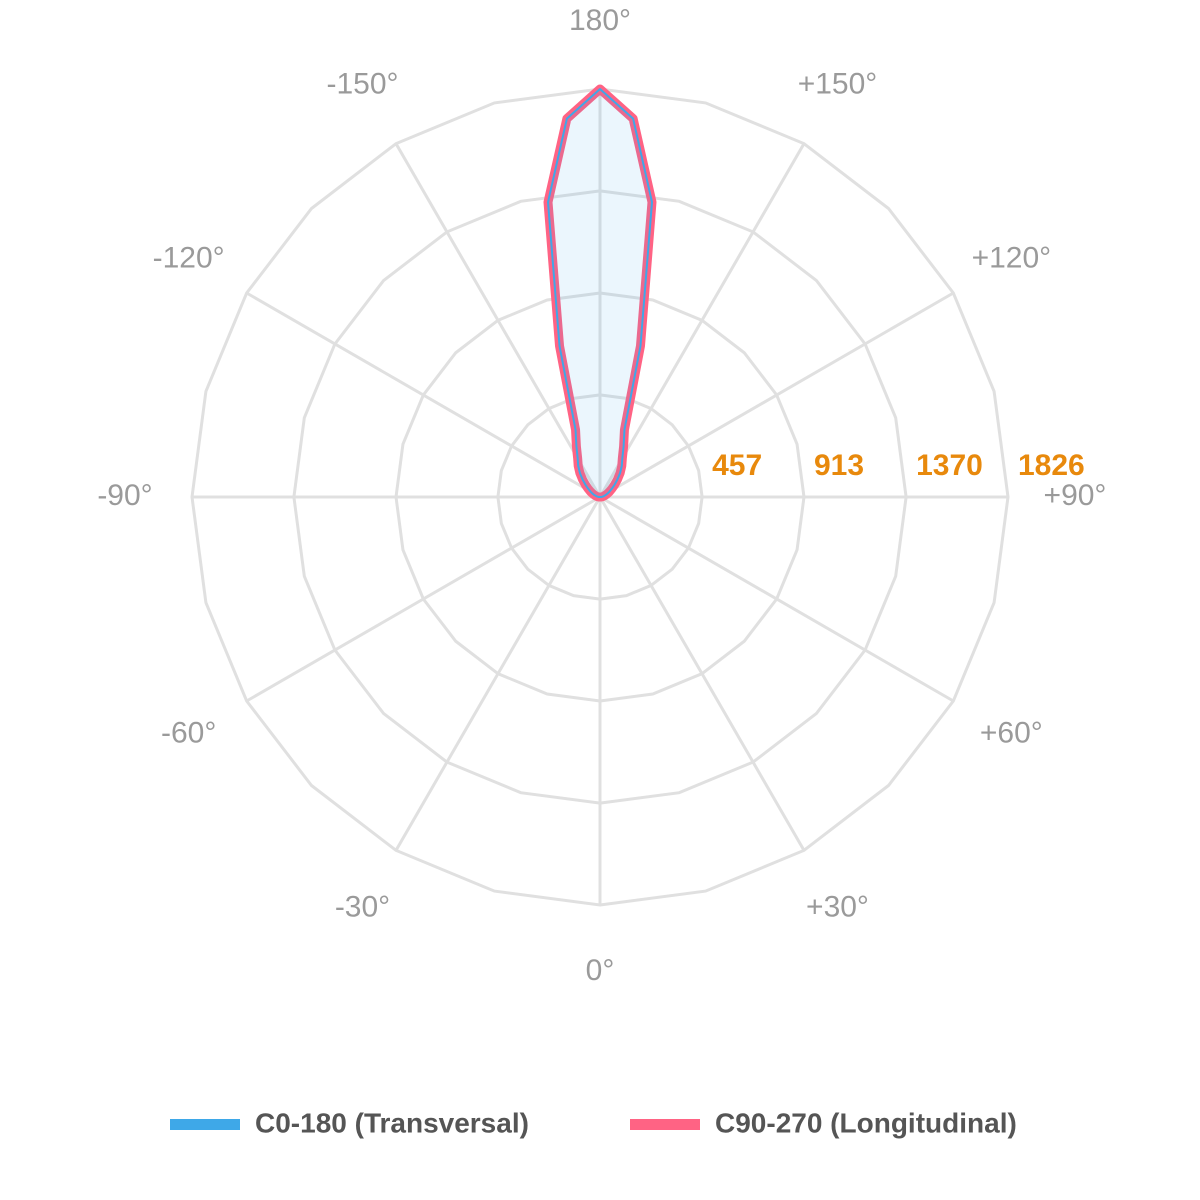 The width and height of the screenshot is (1200, 1200). Describe the element at coordinates (949, 465) in the screenshot. I see `r-tick-label: 1370` at that location.